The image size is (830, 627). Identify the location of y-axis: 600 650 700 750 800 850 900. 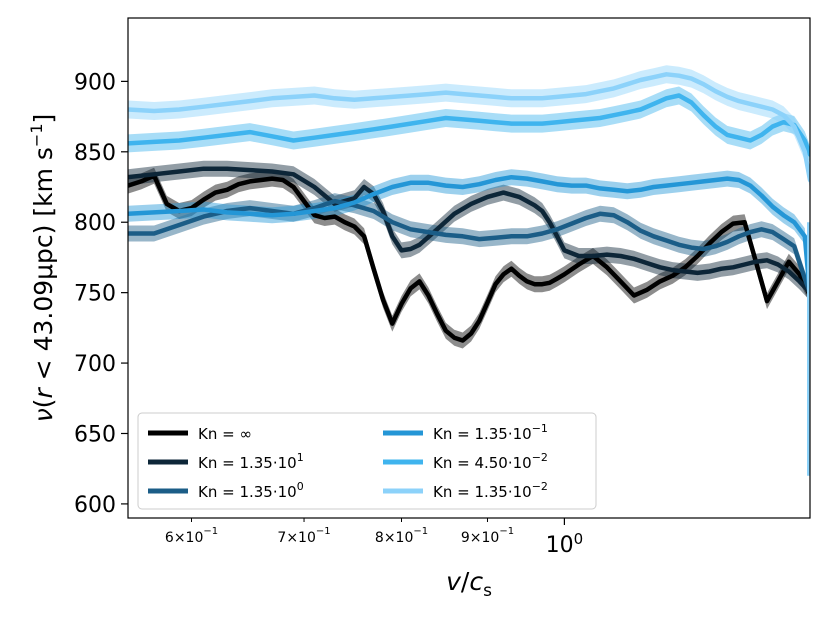
(101, 294).